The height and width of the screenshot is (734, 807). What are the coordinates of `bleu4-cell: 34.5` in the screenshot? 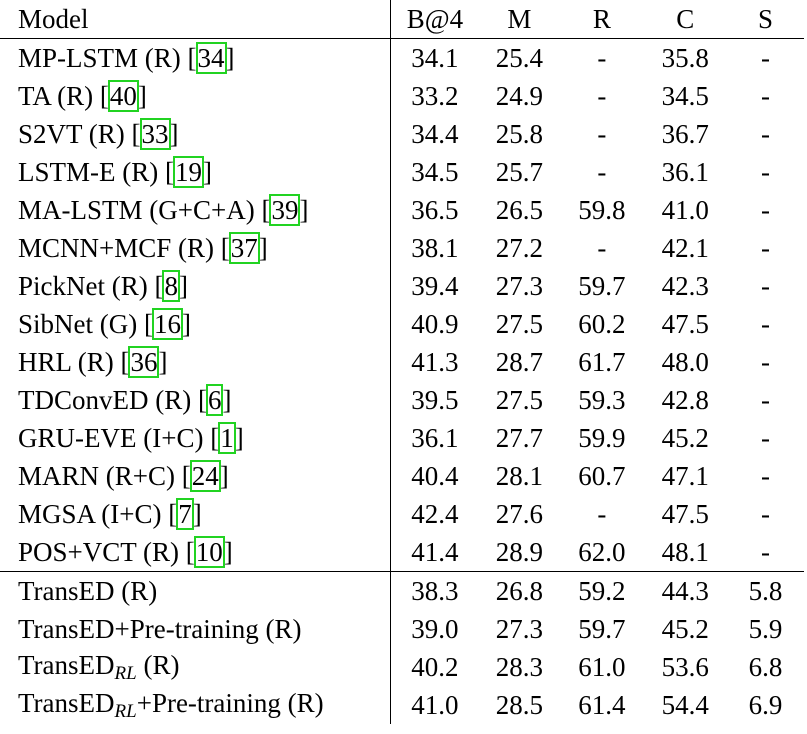 It's located at (435, 171).